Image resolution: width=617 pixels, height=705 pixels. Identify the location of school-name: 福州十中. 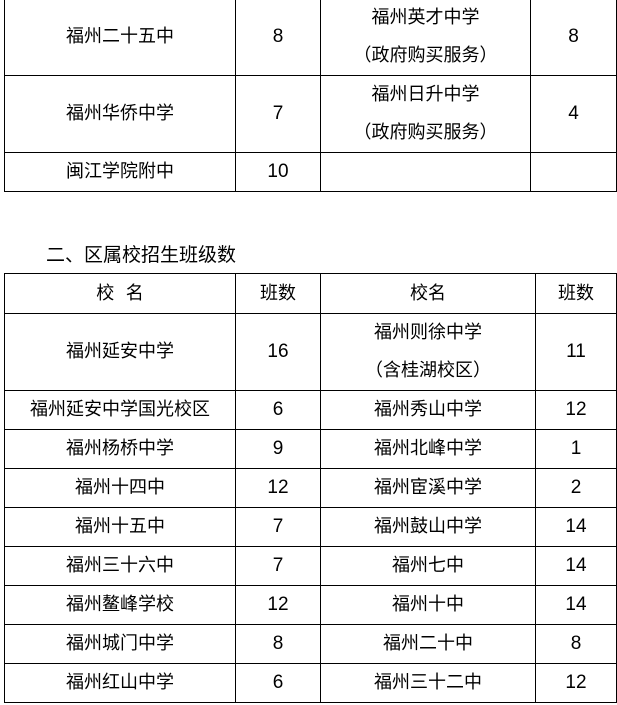
(428, 605).